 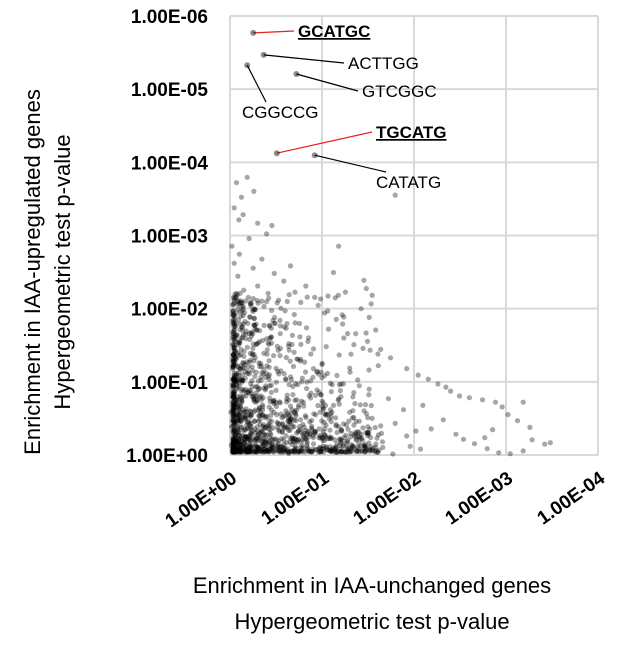 I want to click on leader-line, so click(x=327, y=82).